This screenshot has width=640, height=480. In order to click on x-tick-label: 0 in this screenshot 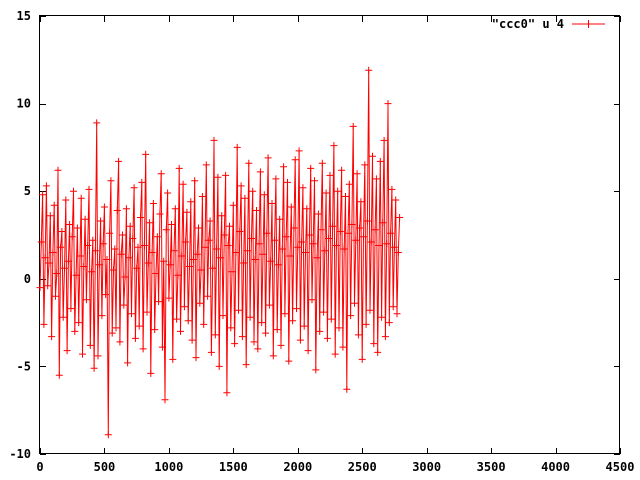, I will do `click(39, 467)`.